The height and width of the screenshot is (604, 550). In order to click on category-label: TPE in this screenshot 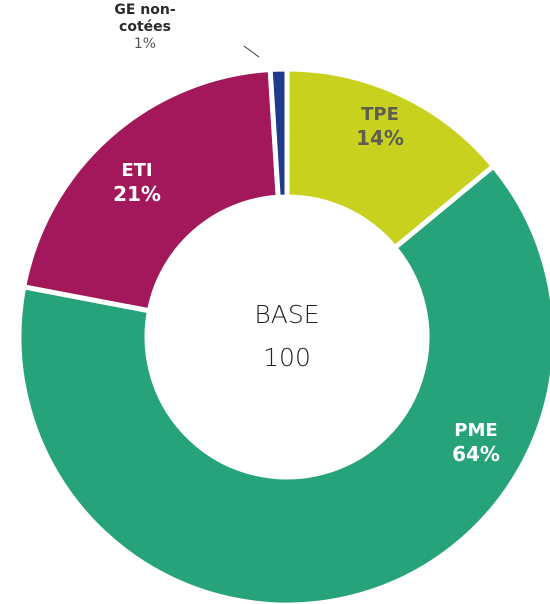, I will do `click(380, 114)`.